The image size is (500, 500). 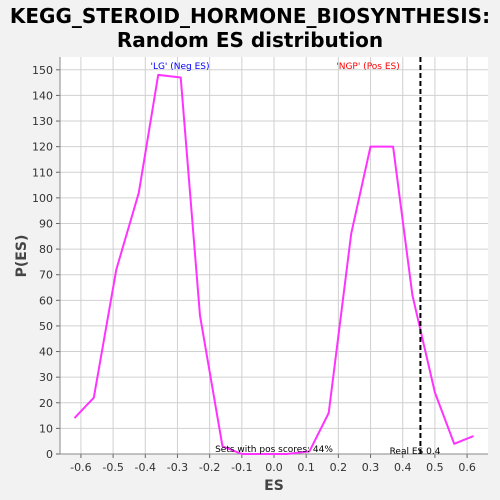 I want to click on x-tick-label: -0.3, so click(x=177, y=467).